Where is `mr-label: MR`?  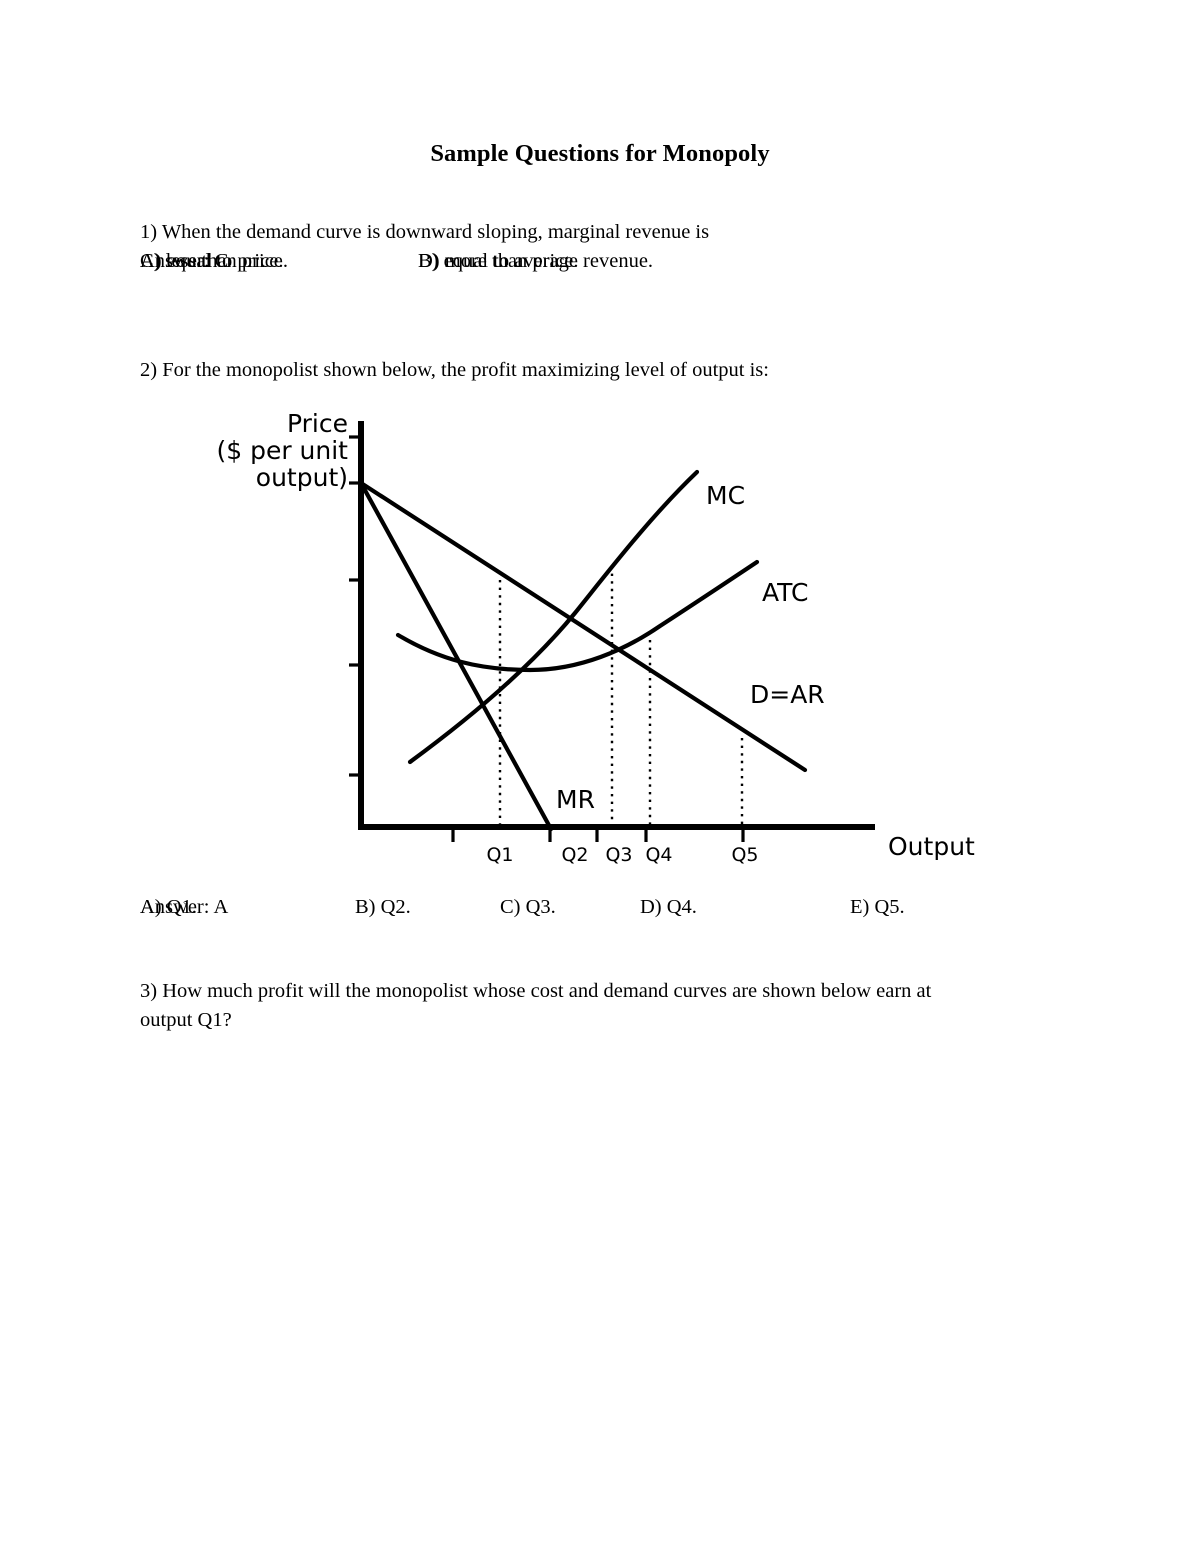
mr-label: MR is located at coordinates (575, 799).